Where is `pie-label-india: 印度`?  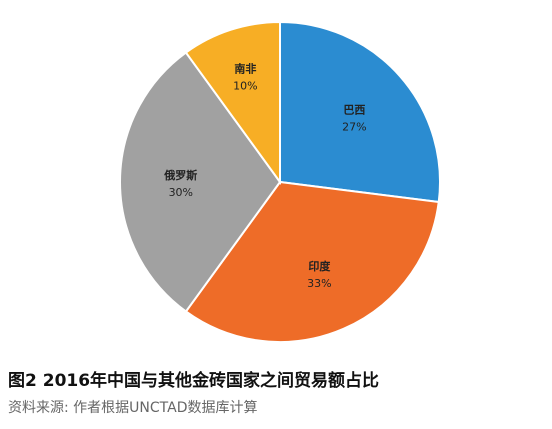 pie-label-india: 印度 is located at coordinates (319, 266).